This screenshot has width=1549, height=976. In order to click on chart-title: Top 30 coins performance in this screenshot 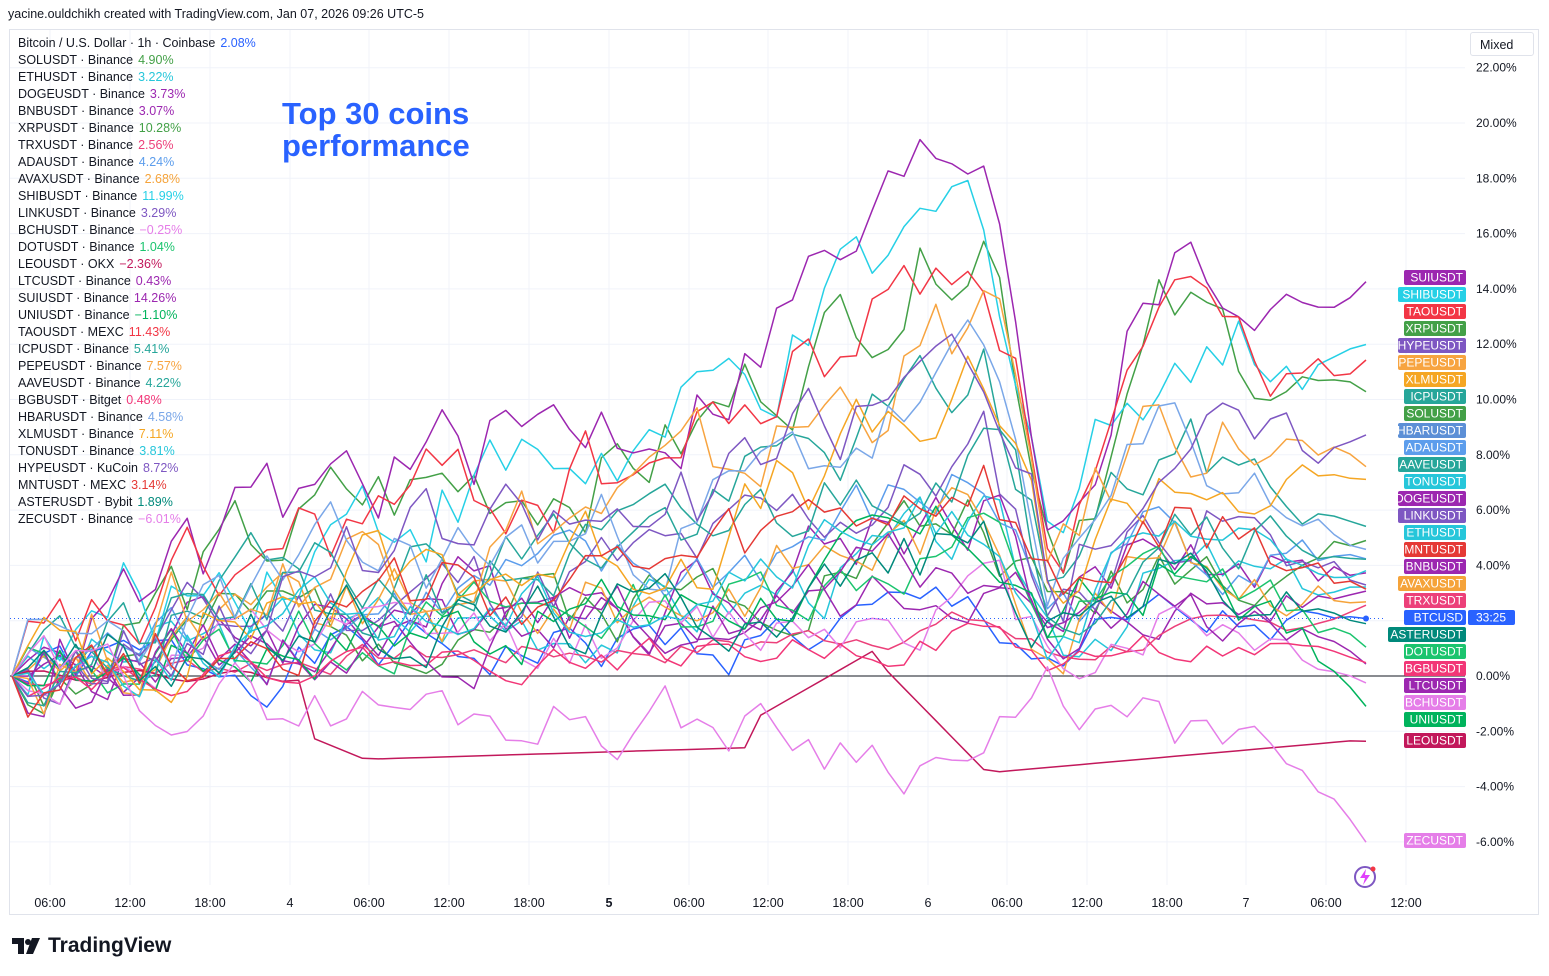, I will do `click(376, 130)`.